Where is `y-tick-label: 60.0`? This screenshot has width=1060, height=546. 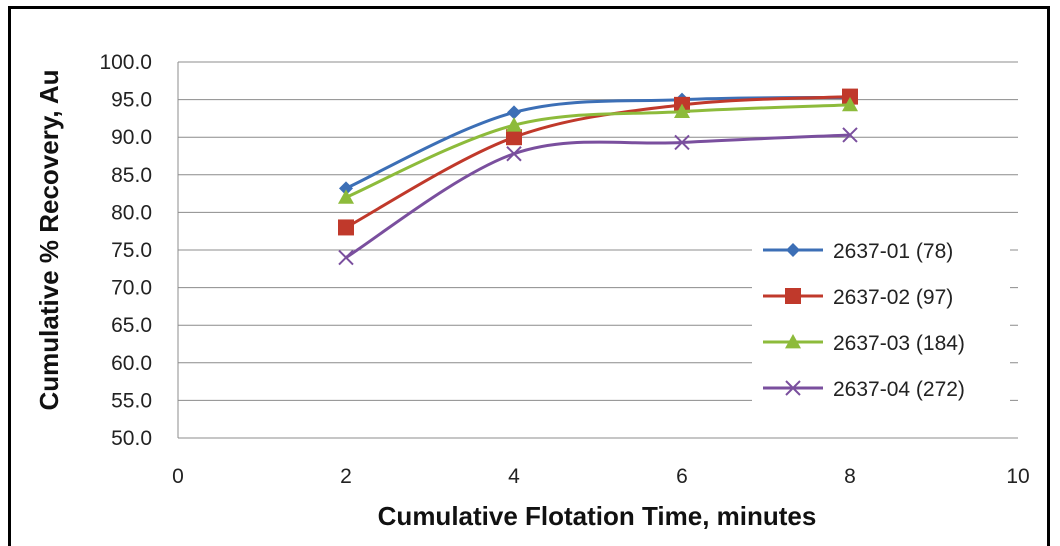 y-tick-label: 60.0 is located at coordinates (131, 363).